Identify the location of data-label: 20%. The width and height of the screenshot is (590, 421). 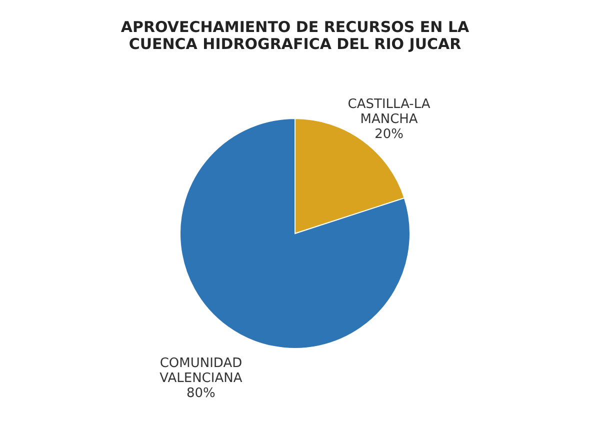
(389, 134).